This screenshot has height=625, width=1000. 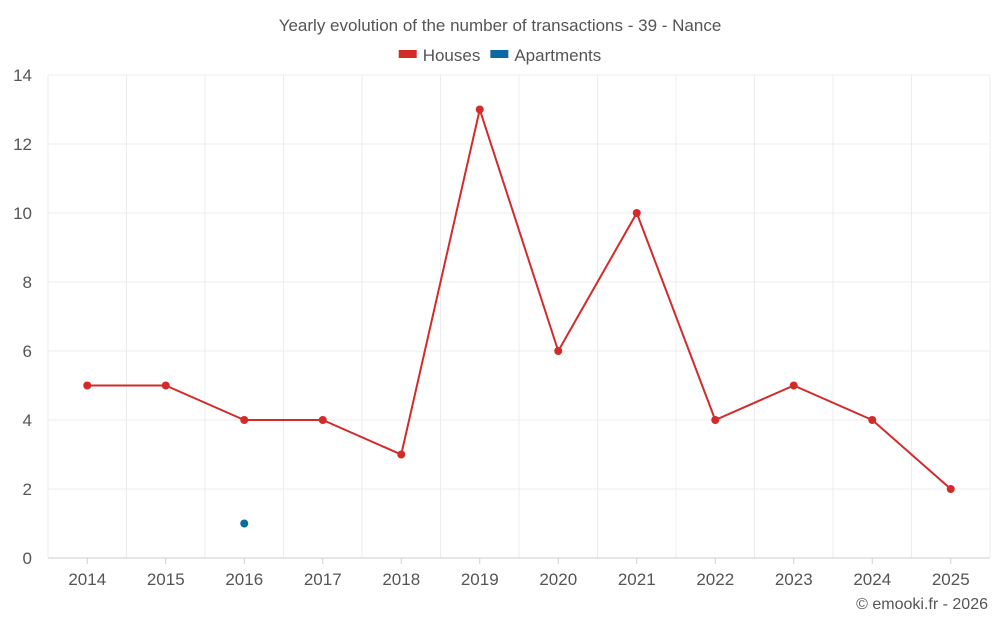 I want to click on y-tick-label: 2, so click(x=27, y=489).